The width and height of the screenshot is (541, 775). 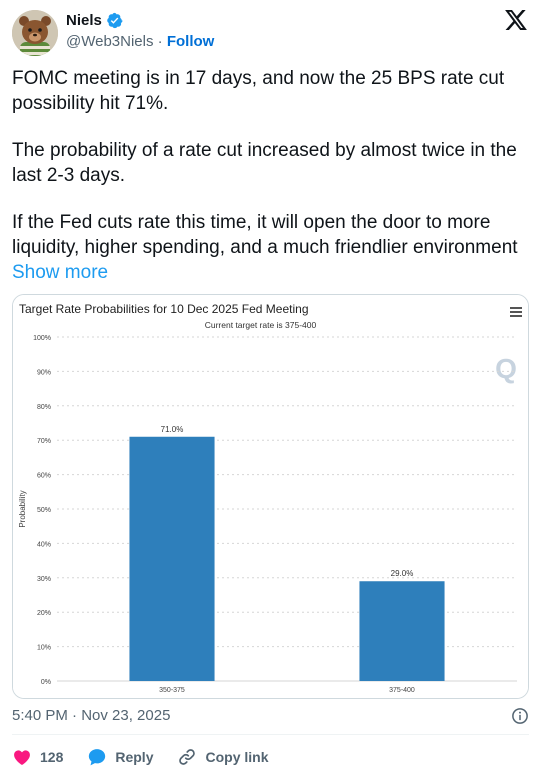 What do you see at coordinates (110, 41) in the screenshot?
I see `author-handle: @Web3Niels` at bounding box center [110, 41].